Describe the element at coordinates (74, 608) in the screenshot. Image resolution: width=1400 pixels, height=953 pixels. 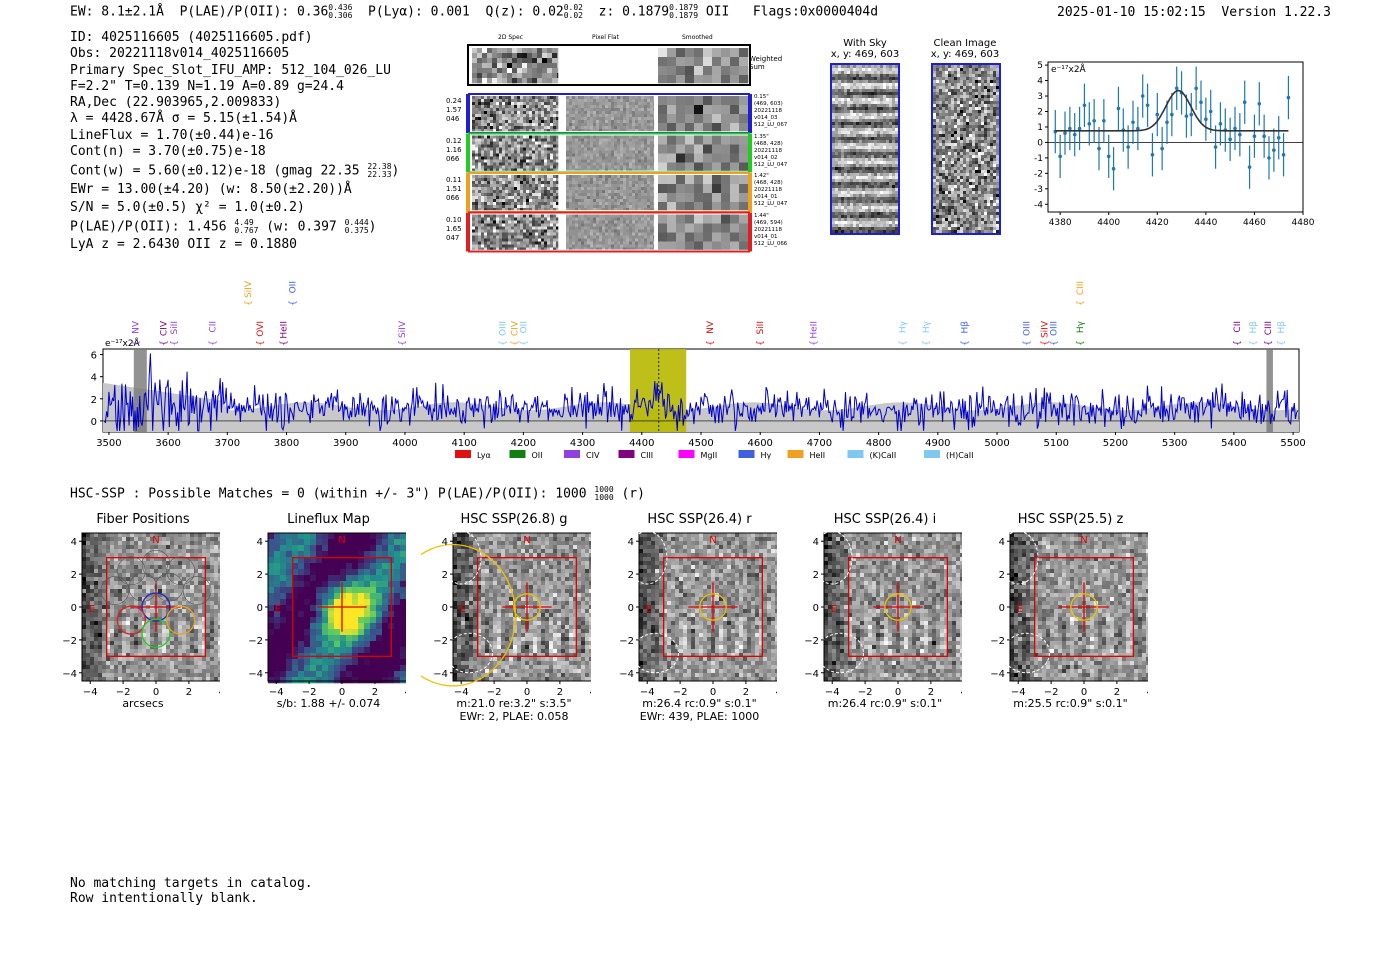
I see `hsc-y-tick-label: 0` at that location.